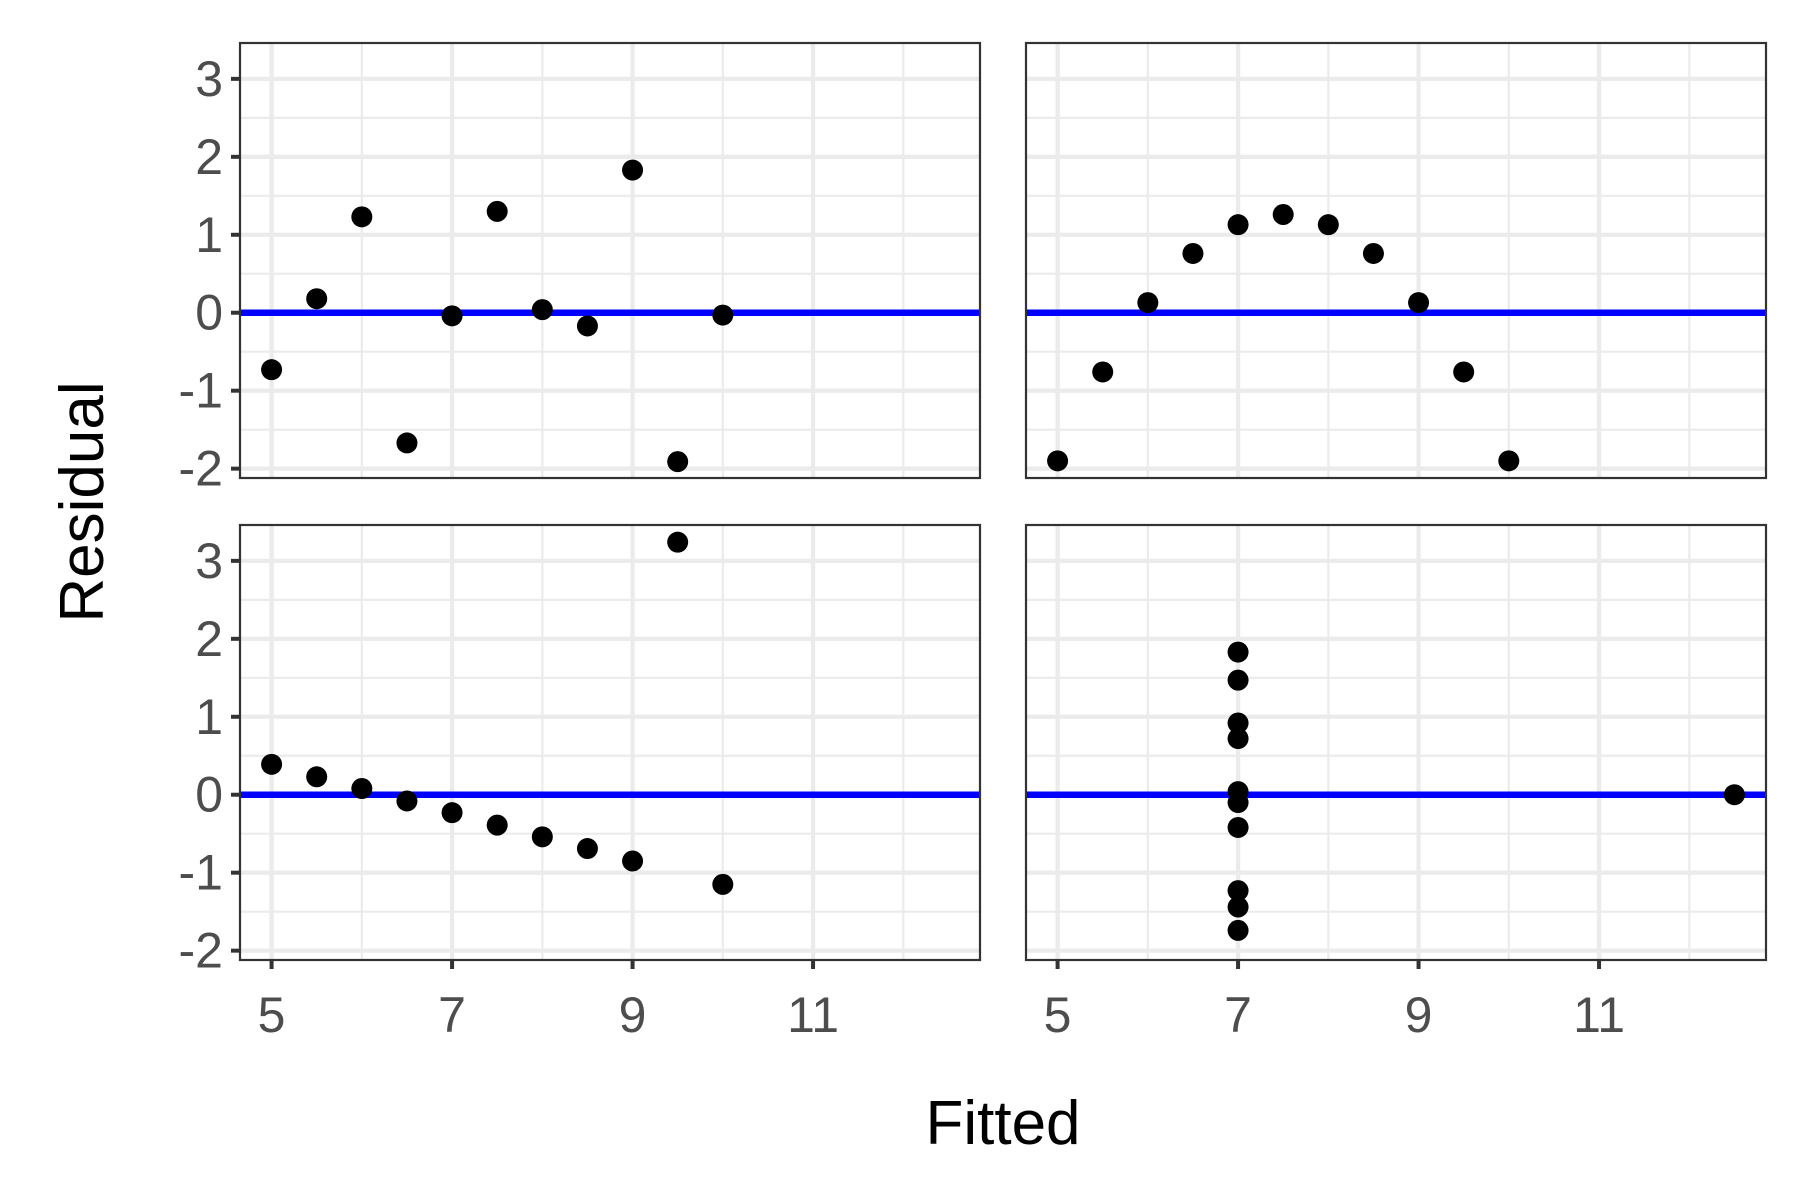 This screenshot has height=1200, width=1800. I want to click on x-axis-title: Fitted, so click(1002, 1123).